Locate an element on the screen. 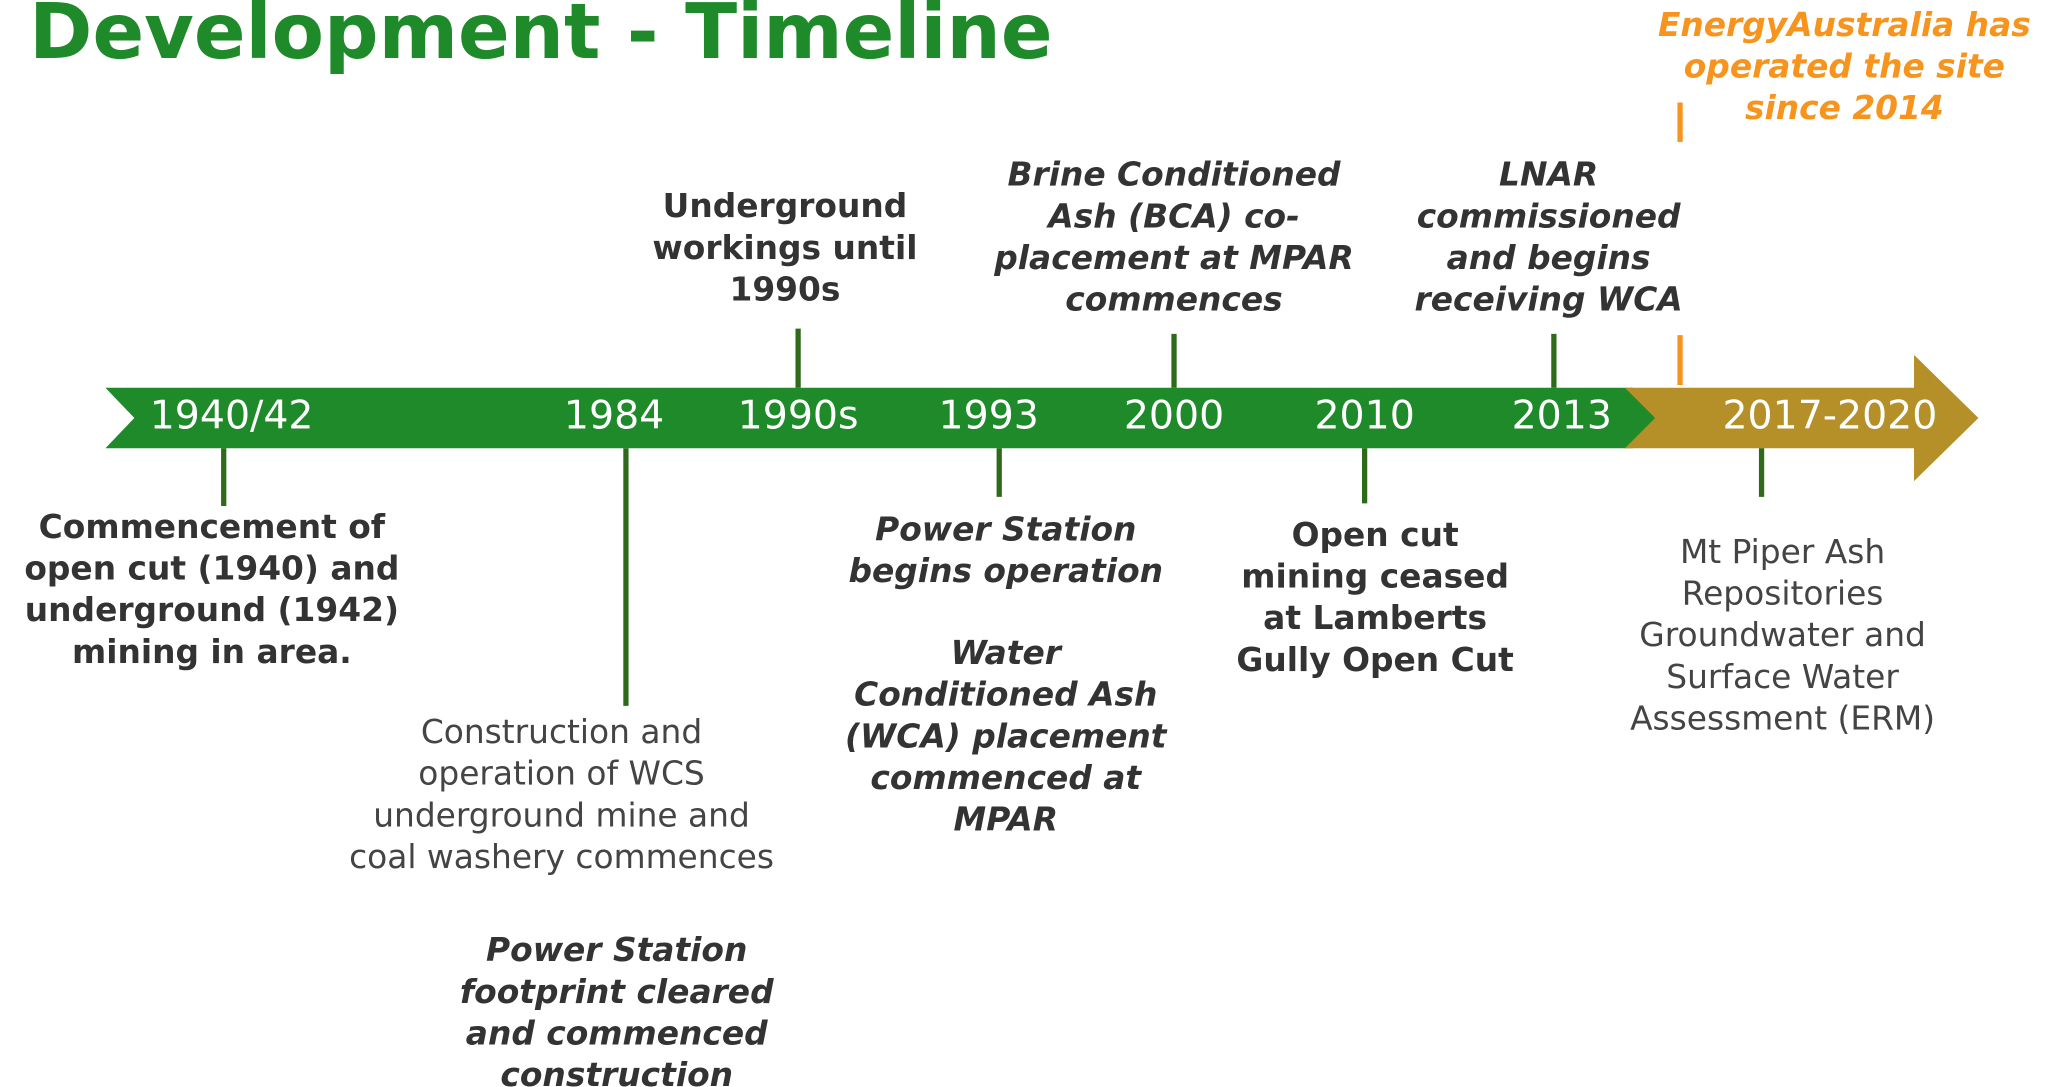  event-text: 1990s is located at coordinates (784, 290).